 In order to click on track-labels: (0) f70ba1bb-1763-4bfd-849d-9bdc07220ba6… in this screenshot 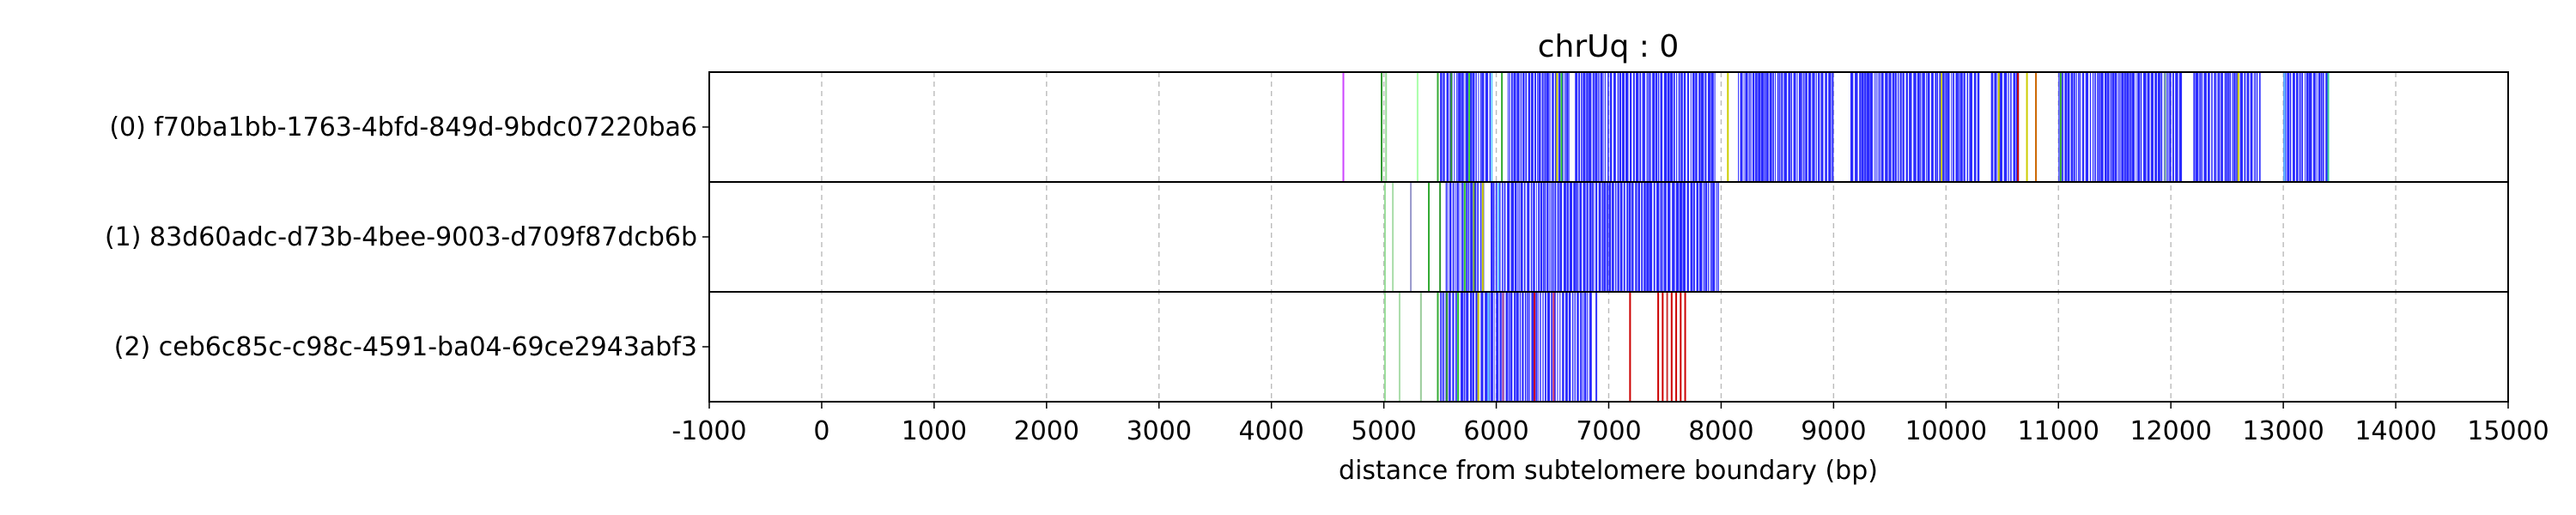, I will do `click(407, 237)`.